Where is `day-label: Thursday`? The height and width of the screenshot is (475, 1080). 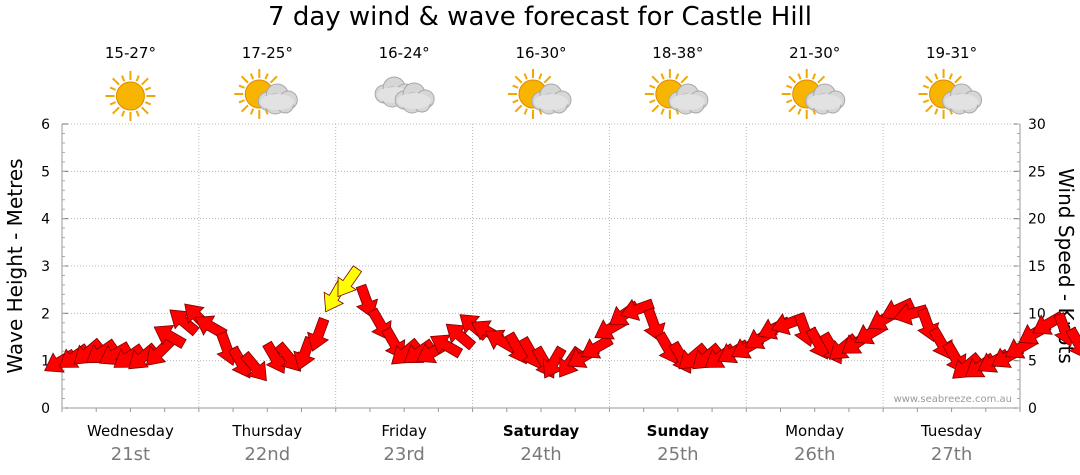
day-label: Thursday is located at coordinates (266, 431).